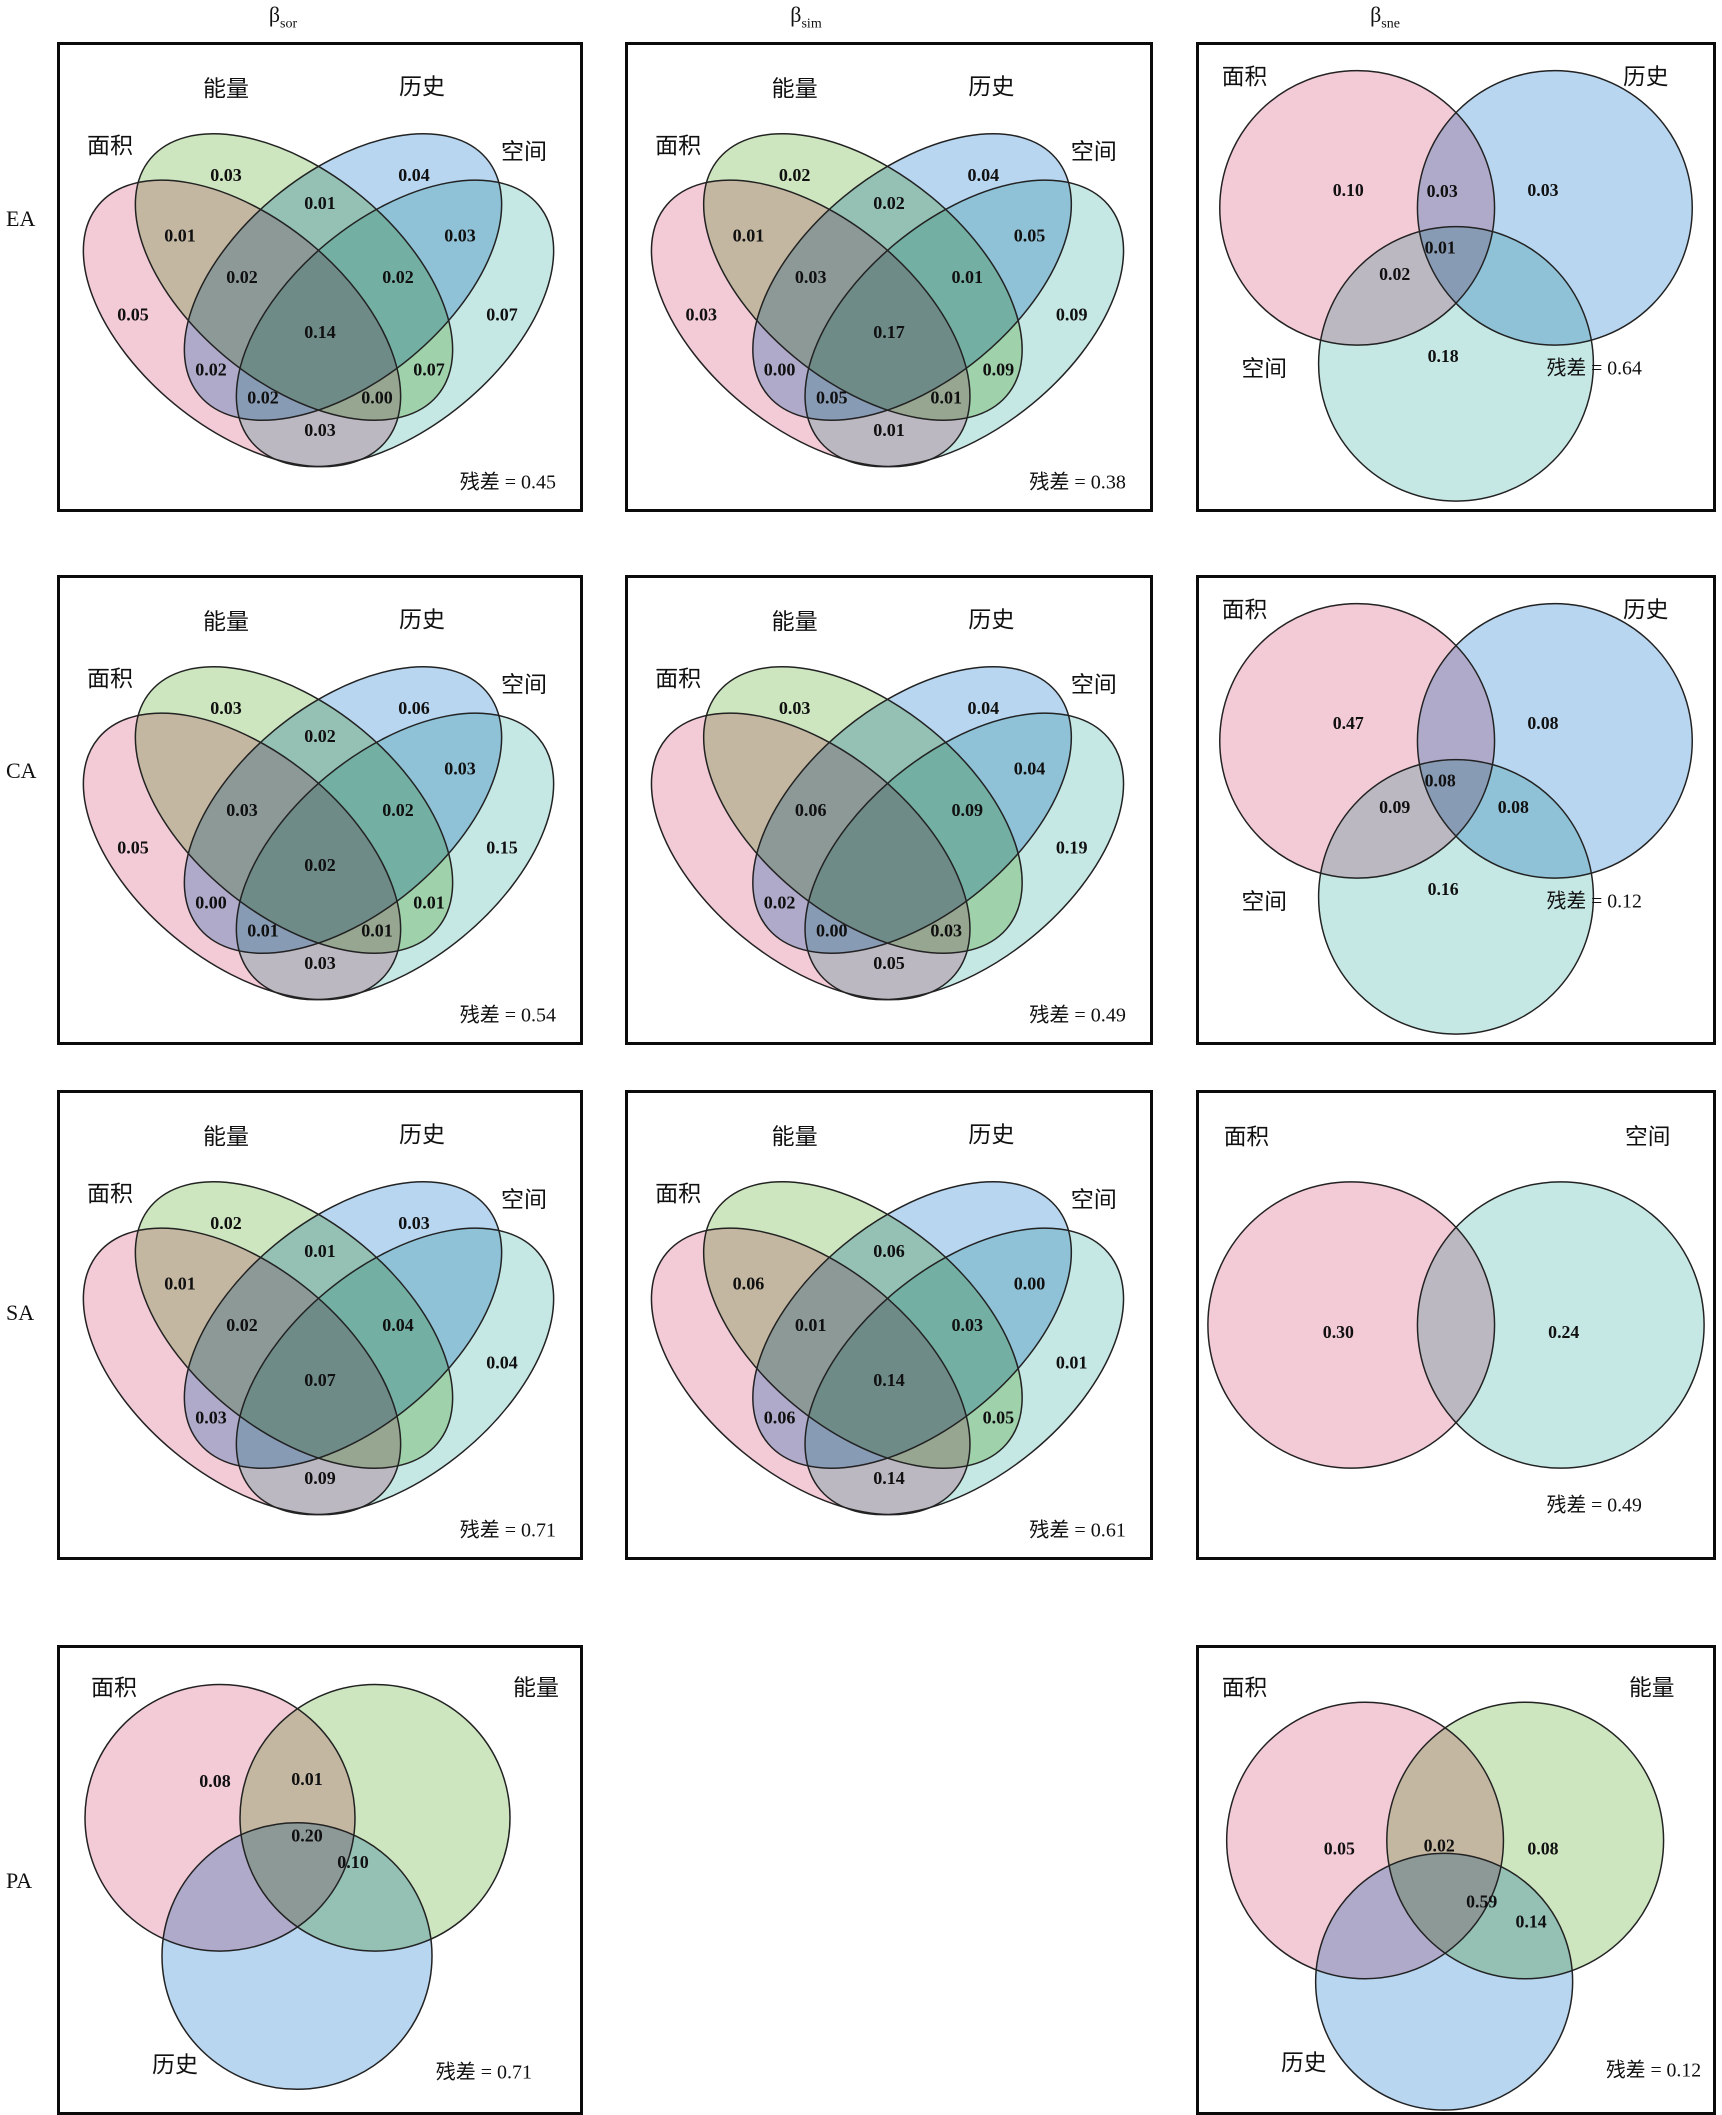 The image size is (1722, 2115). Describe the element at coordinates (283, 17) in the screenshot. I see `column-header-bsor: βsor` at that location.